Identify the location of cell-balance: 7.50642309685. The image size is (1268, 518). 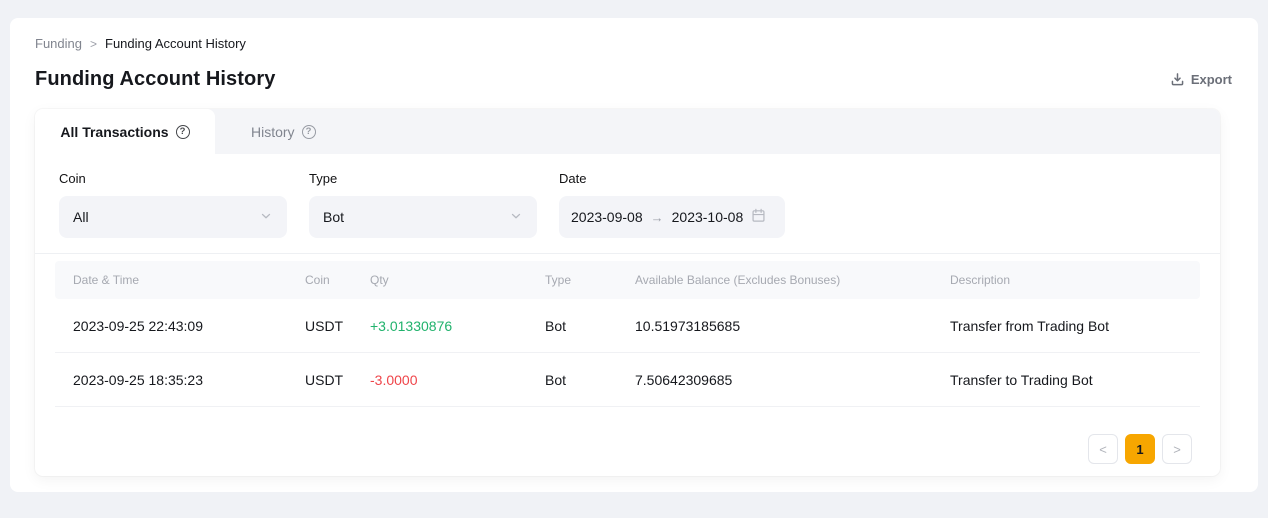
(684, 379).